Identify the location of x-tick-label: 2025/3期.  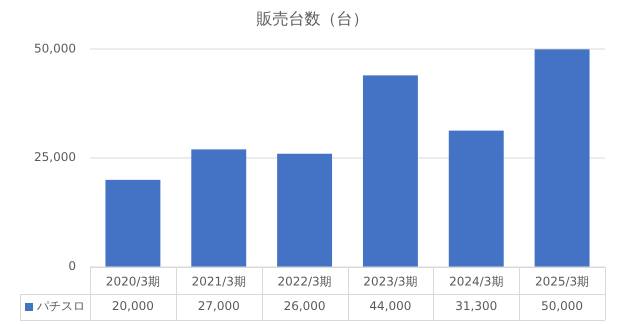
(562, 281).